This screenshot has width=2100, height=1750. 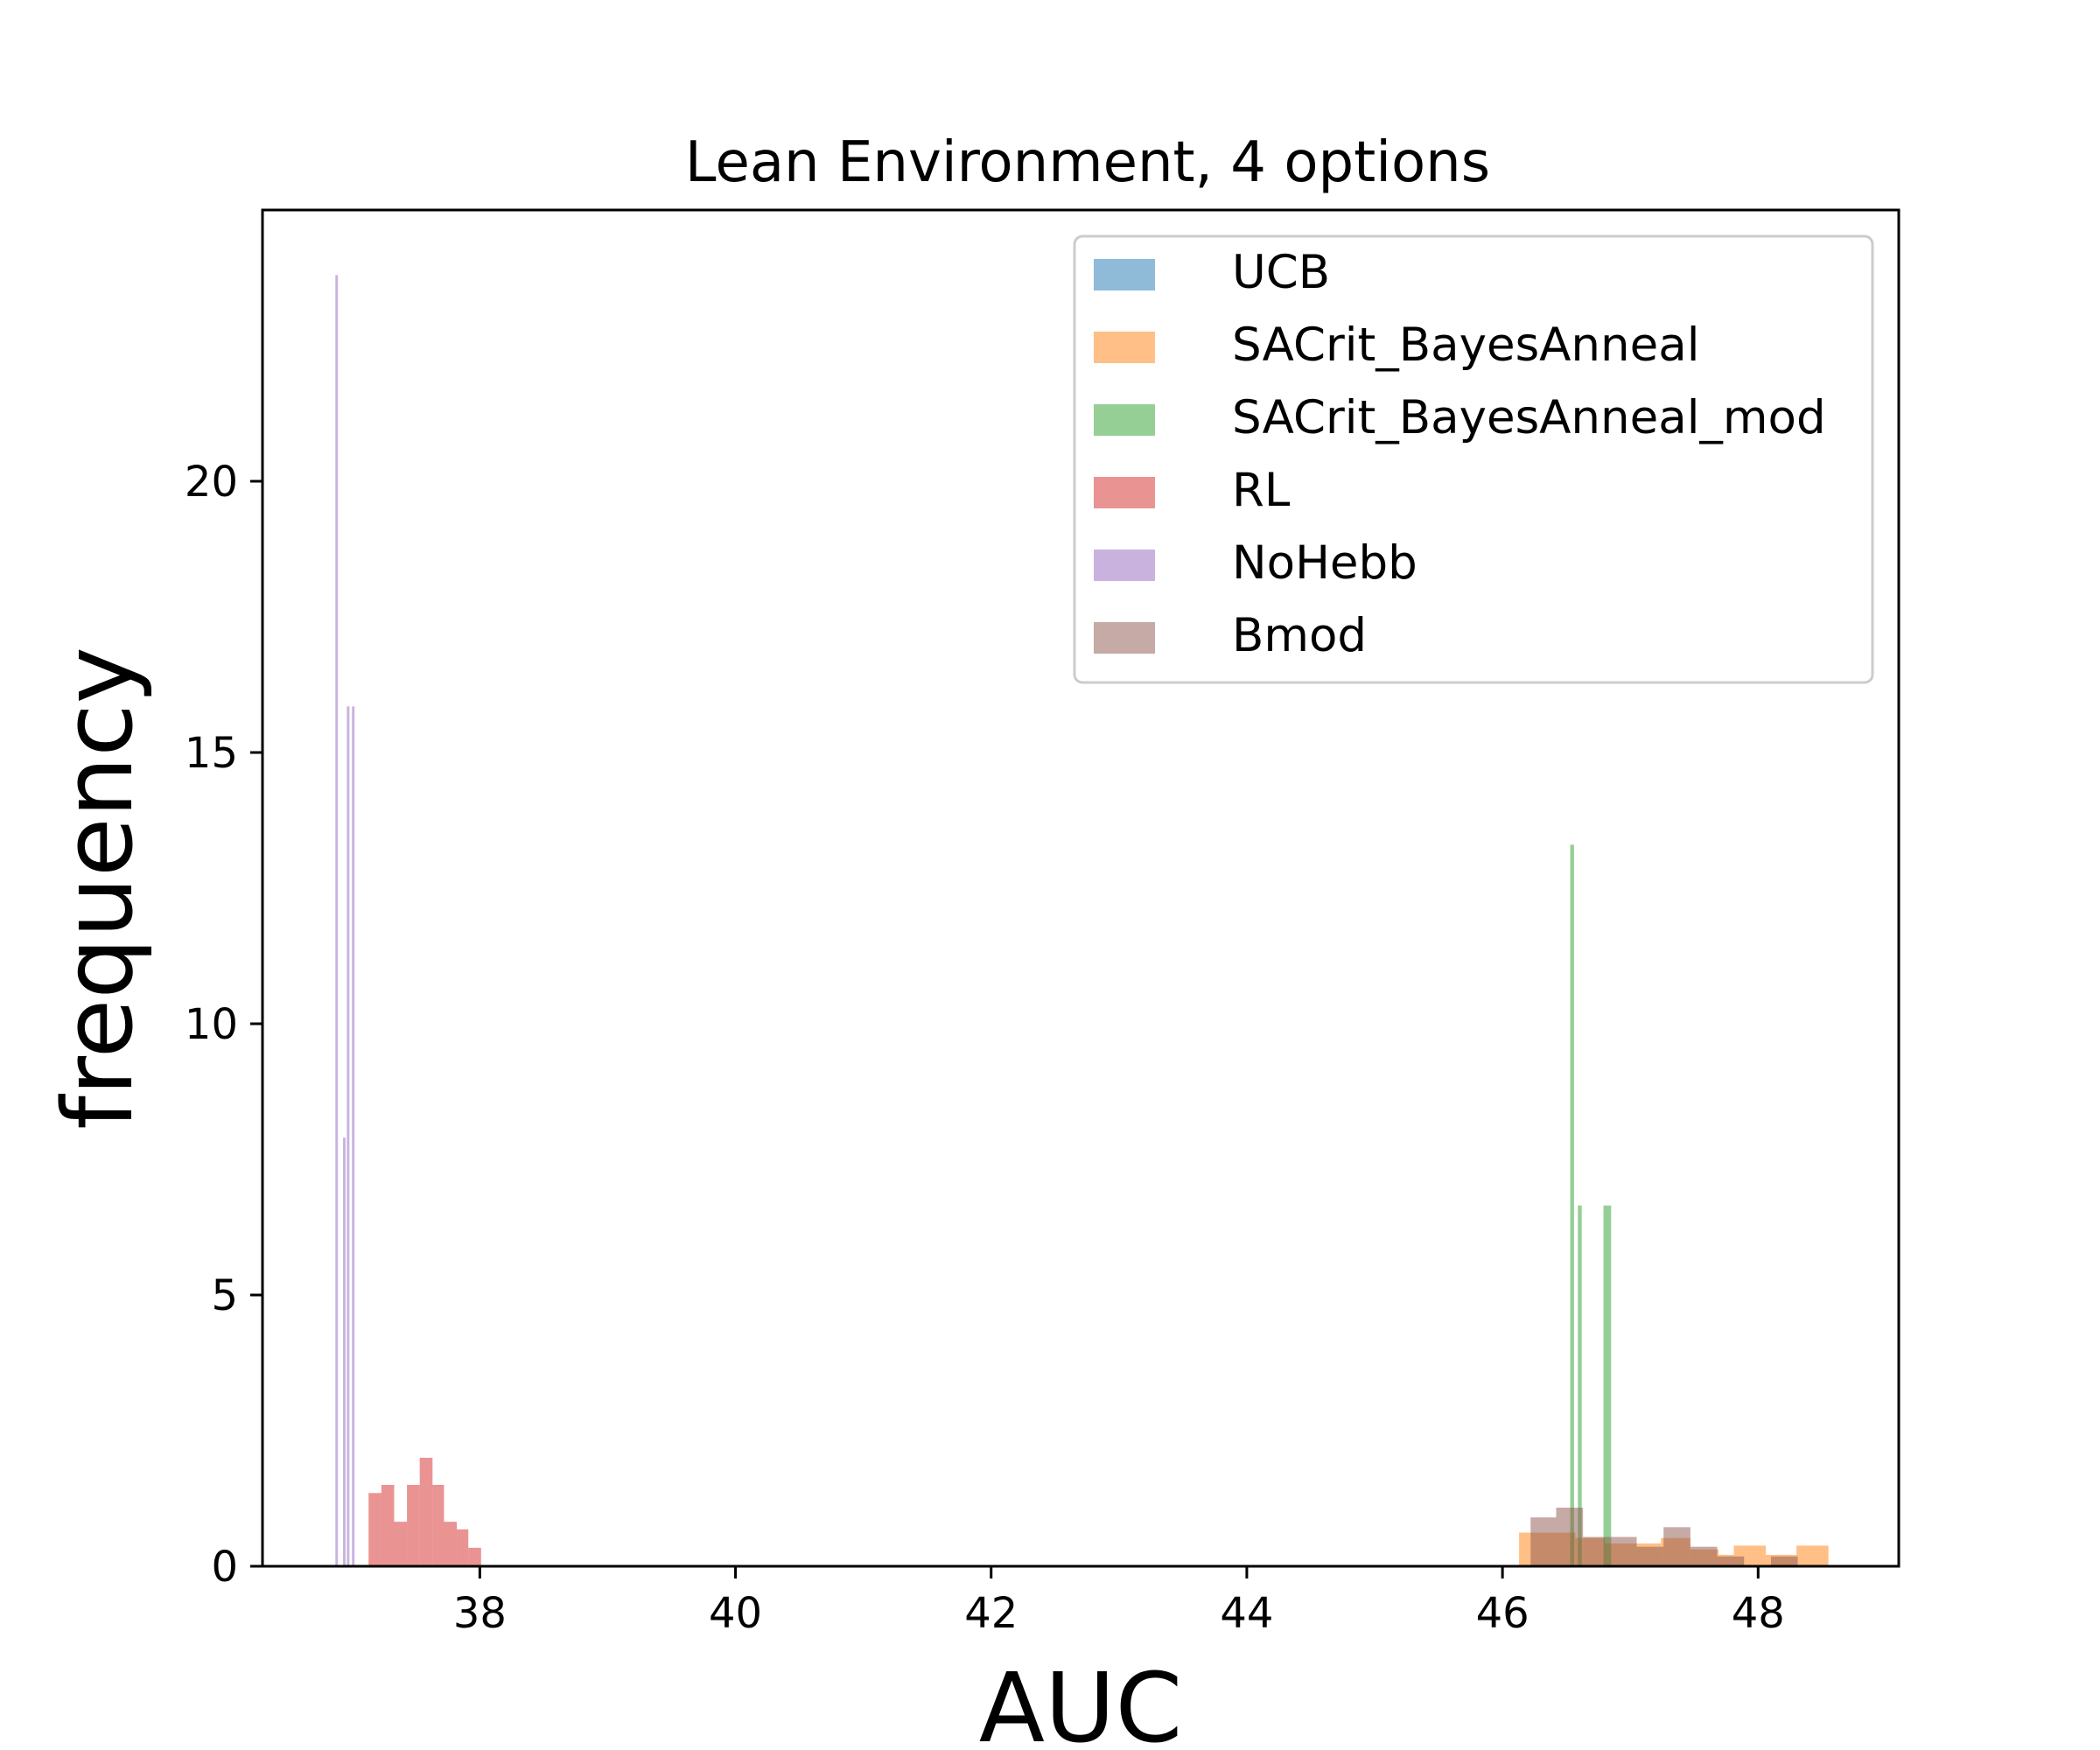 I want to click on legend-label-1: SACrit_BayesAnneal, so click(x=1465, y=345).